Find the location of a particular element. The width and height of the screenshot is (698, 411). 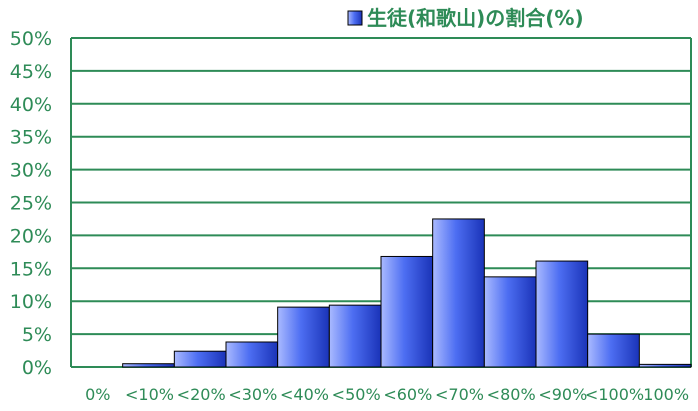

x-tick-label: <30% is located at coordinates (252, 394).